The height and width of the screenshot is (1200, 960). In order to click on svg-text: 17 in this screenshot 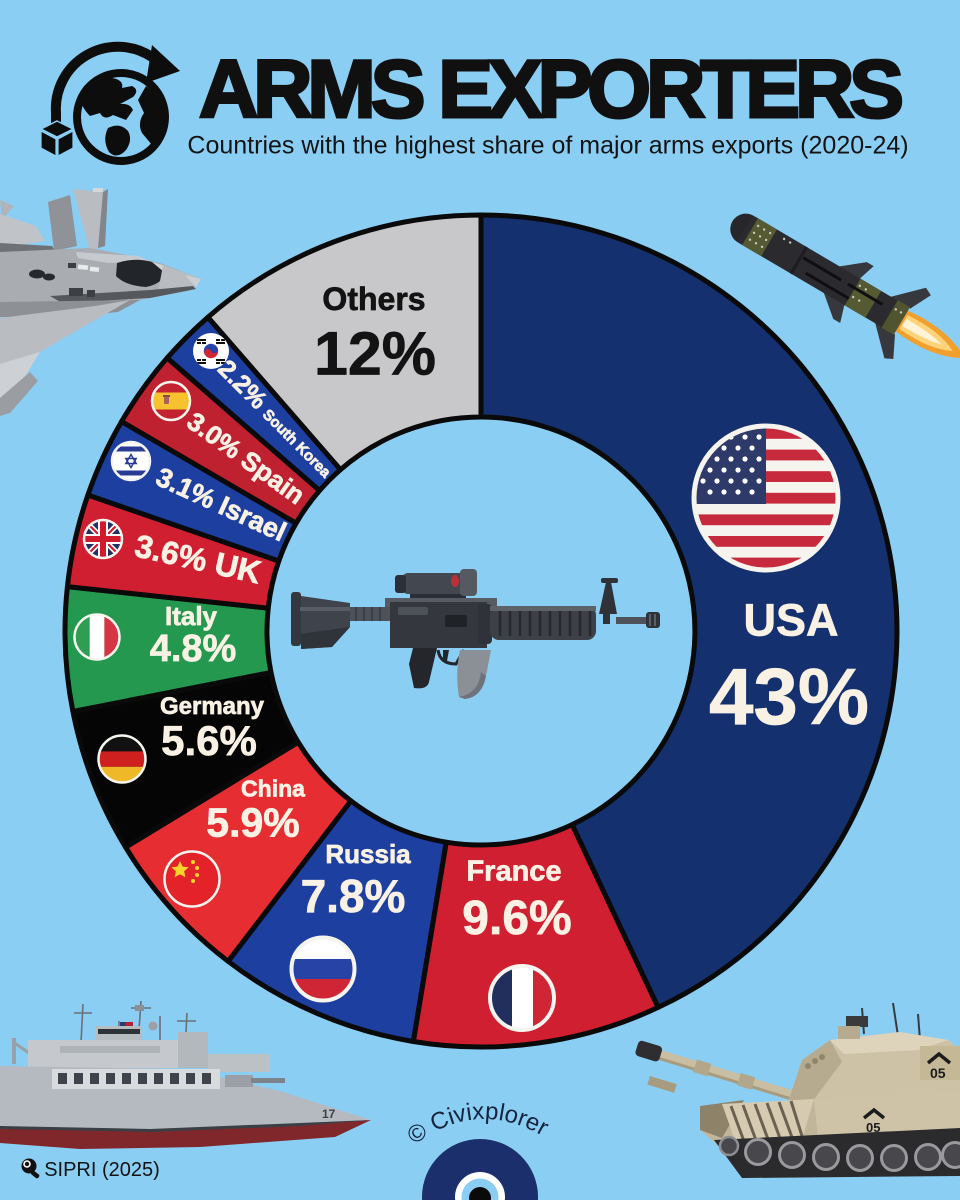, I will do `click(329, 1114)`.